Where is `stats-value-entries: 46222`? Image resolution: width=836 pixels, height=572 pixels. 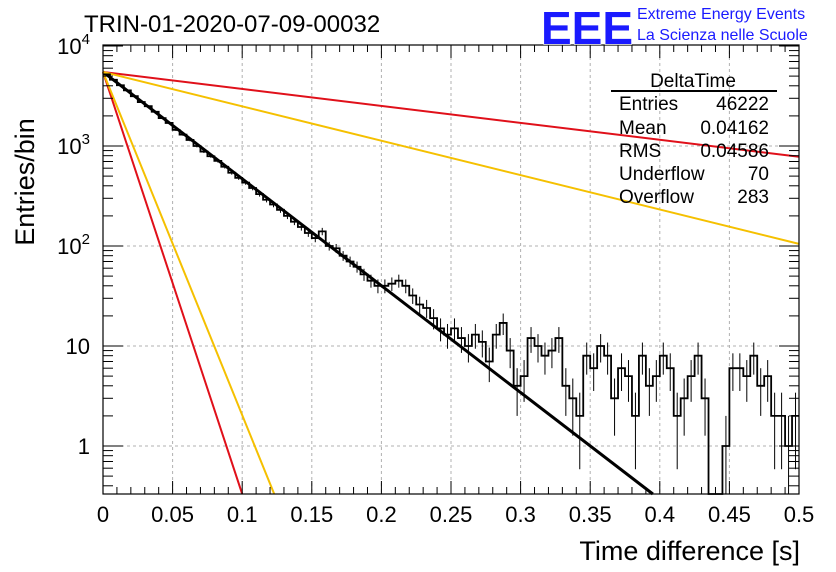
stats-value-entries: 46222 is located at coordinates (742, 104).